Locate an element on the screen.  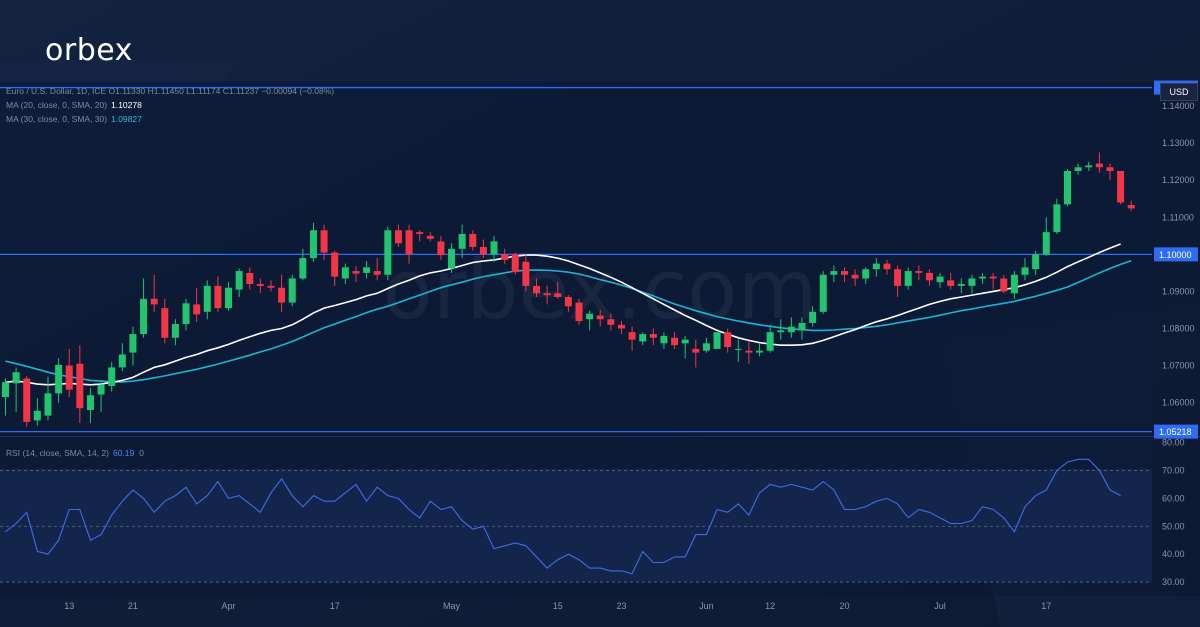
price-tick-label: 1.09000 is located at coordinates (1178, 291).